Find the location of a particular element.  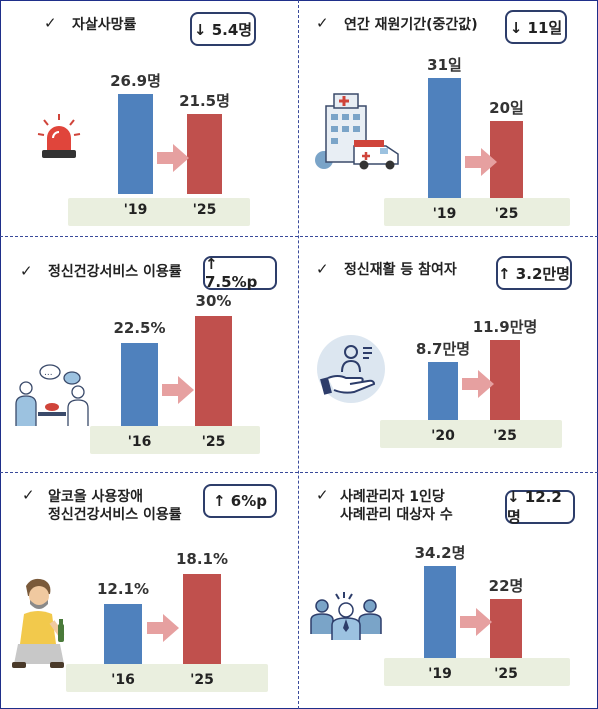

change-badge: ↓ 12.2명 is located at coordinates (540, 507).